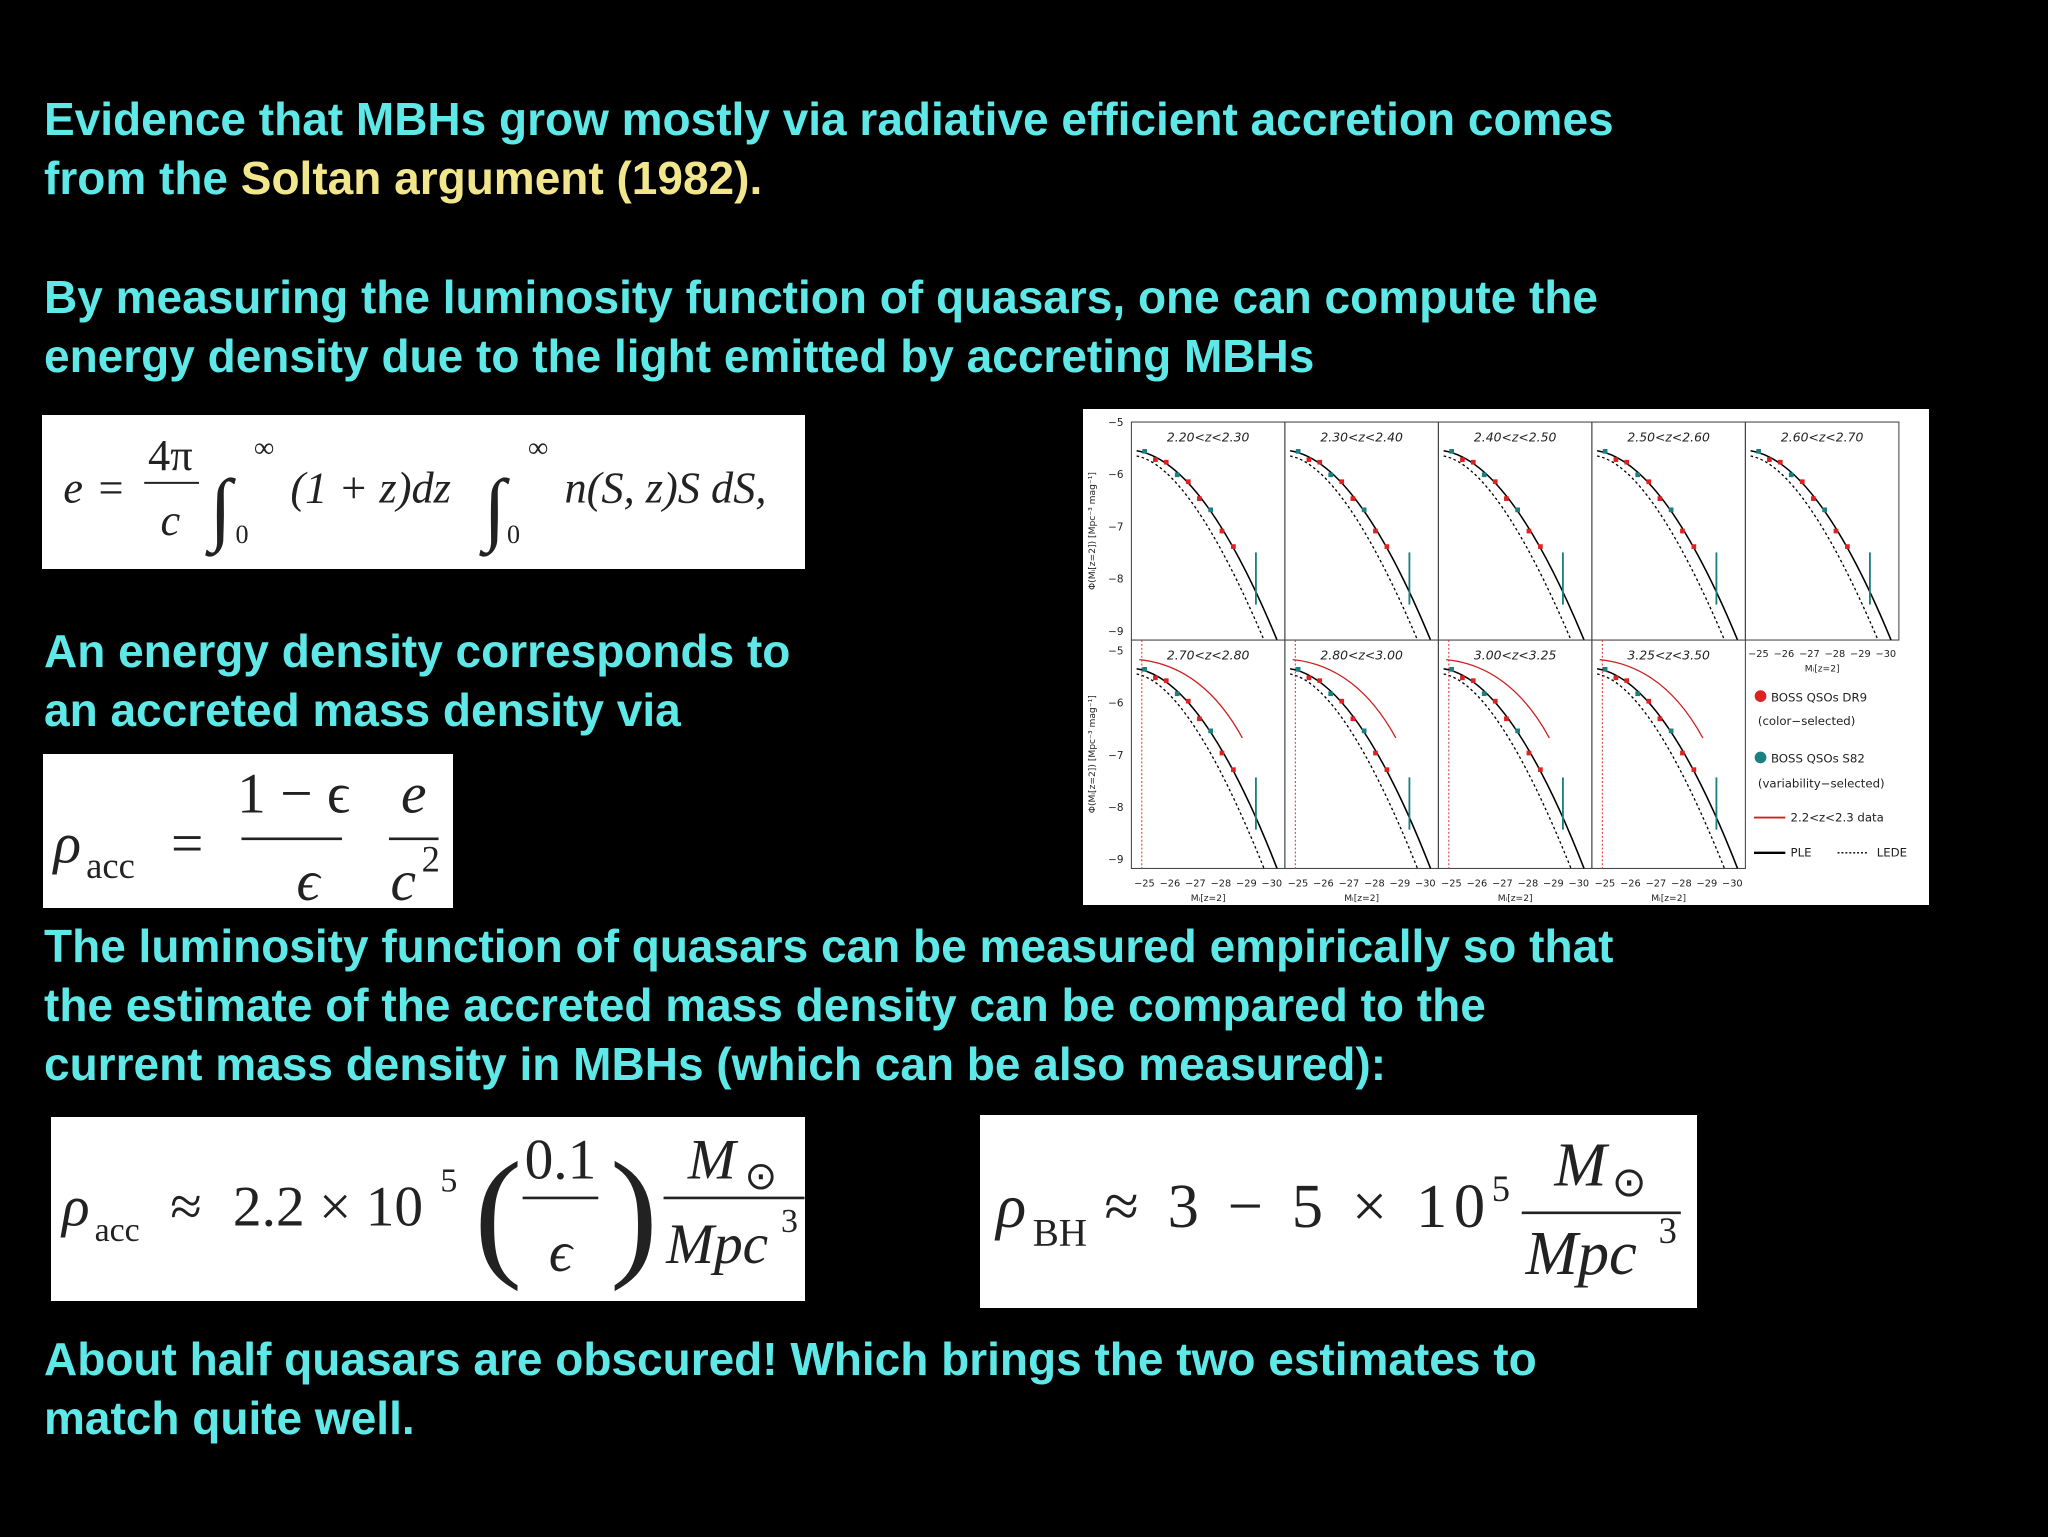 The width and height of the screenshot is (2048, 1537). Describe the element at coordinates (1801, 853) in the screenshot. I see `legend-label: PLE` at that location.